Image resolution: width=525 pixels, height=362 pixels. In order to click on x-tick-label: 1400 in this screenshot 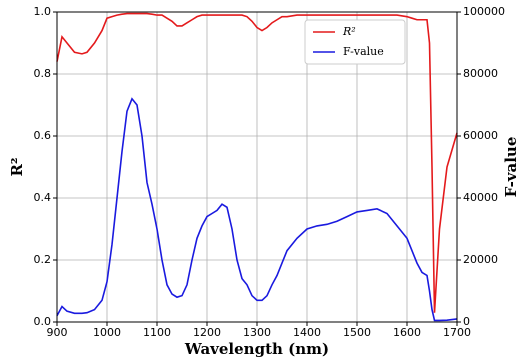, I will do `click(307, 332)`.